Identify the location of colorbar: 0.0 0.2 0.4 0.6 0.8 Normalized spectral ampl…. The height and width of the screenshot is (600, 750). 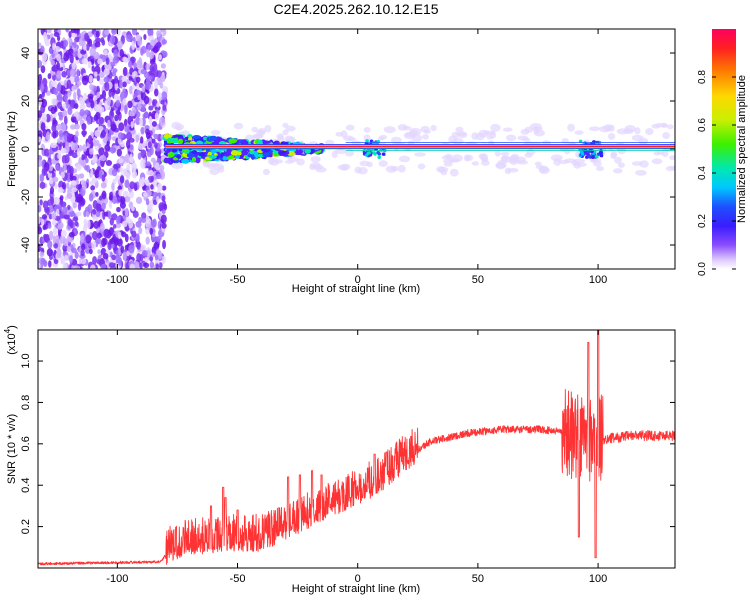
(722, 152).